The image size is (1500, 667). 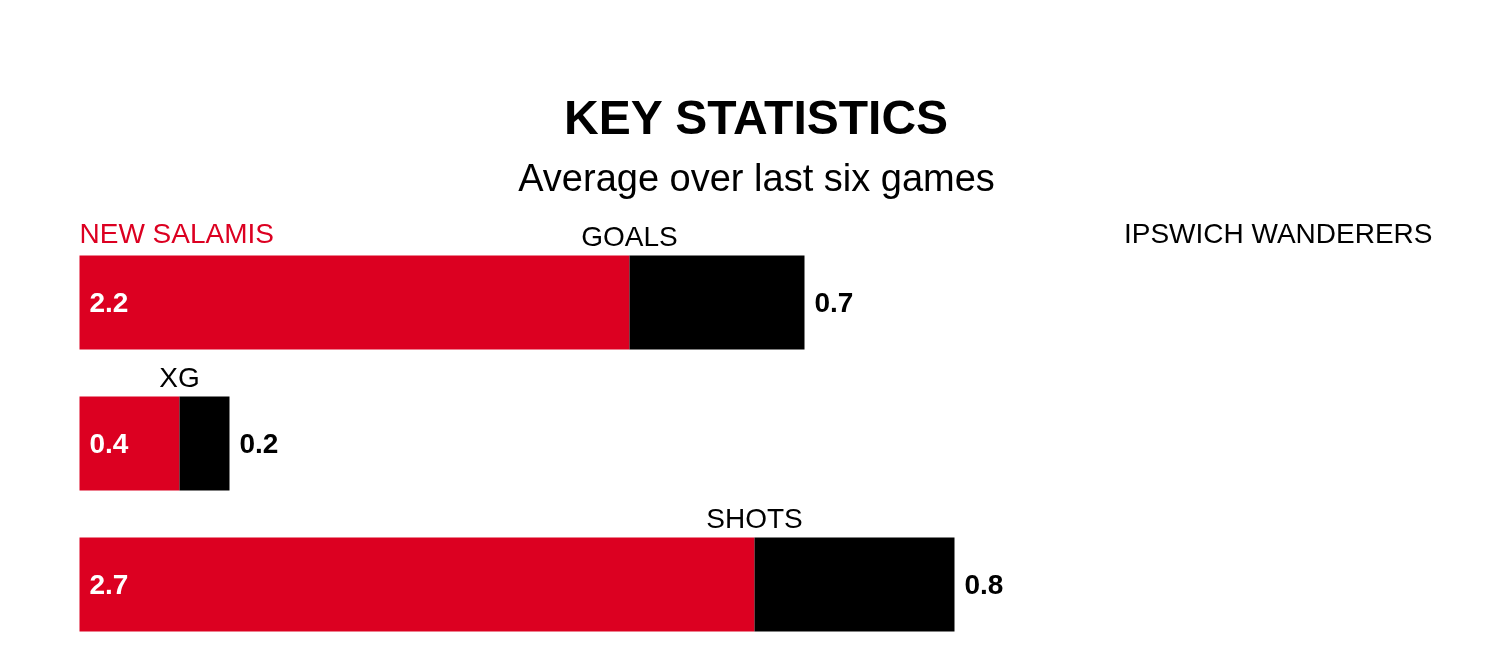 What do you see at coordinates (756, 117) in the screenshot?
I see `chart-title: KEY STATISTICS` at bounding box center [756, 117].